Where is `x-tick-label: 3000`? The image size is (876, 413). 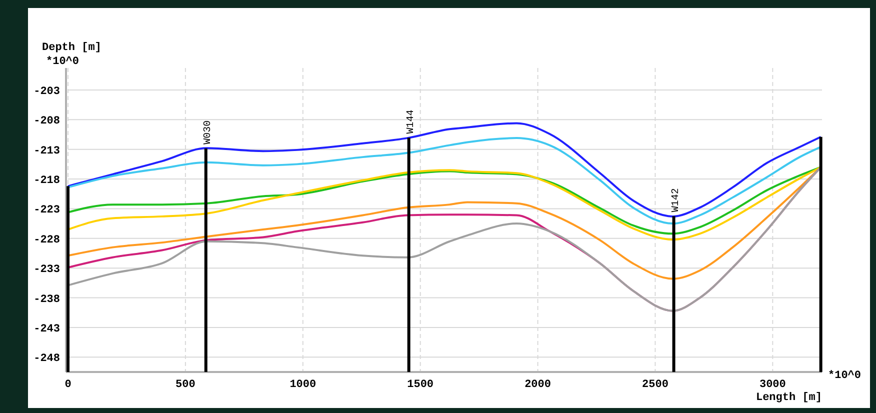
x-tick-label: 3000 is located at coordinates (772, 385).